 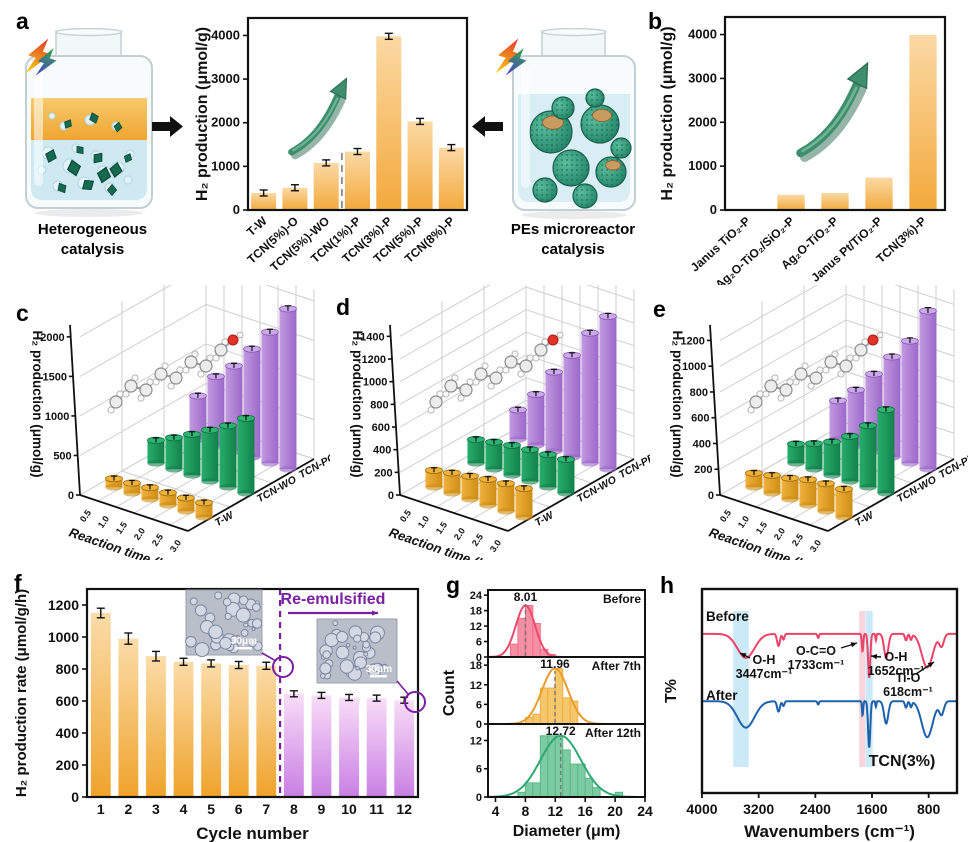 What do you see at coordinates (829, 724) in the screenshot?
I see `spectrum-curve` at bounding box center [829, 724].